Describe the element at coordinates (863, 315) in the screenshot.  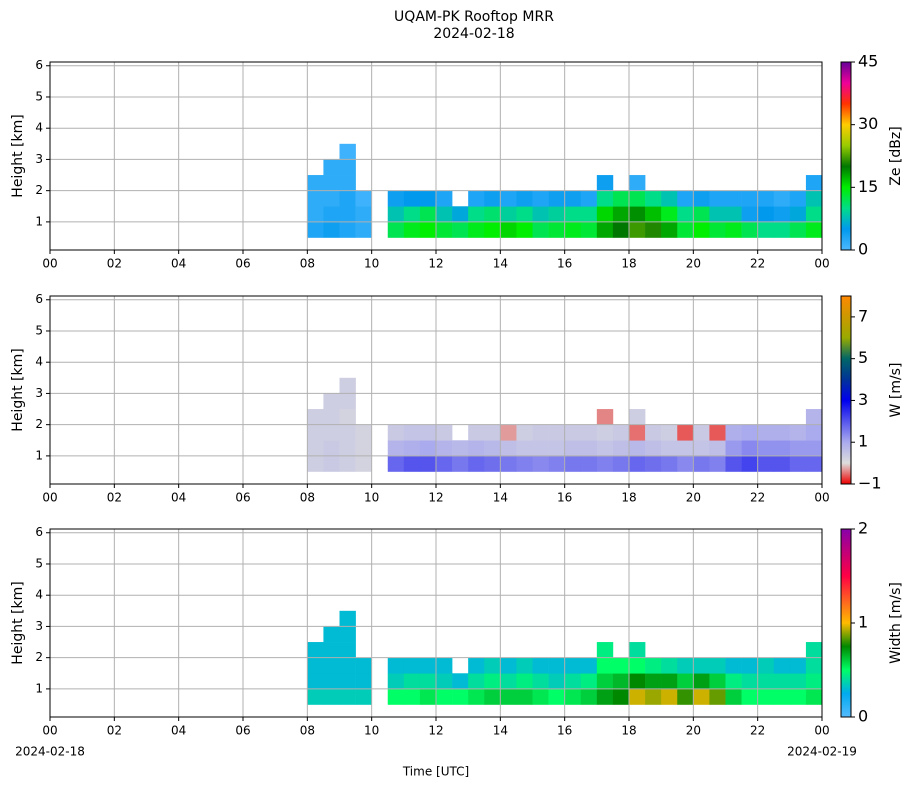
I see `colorbar-tick-label: 7` at that location.